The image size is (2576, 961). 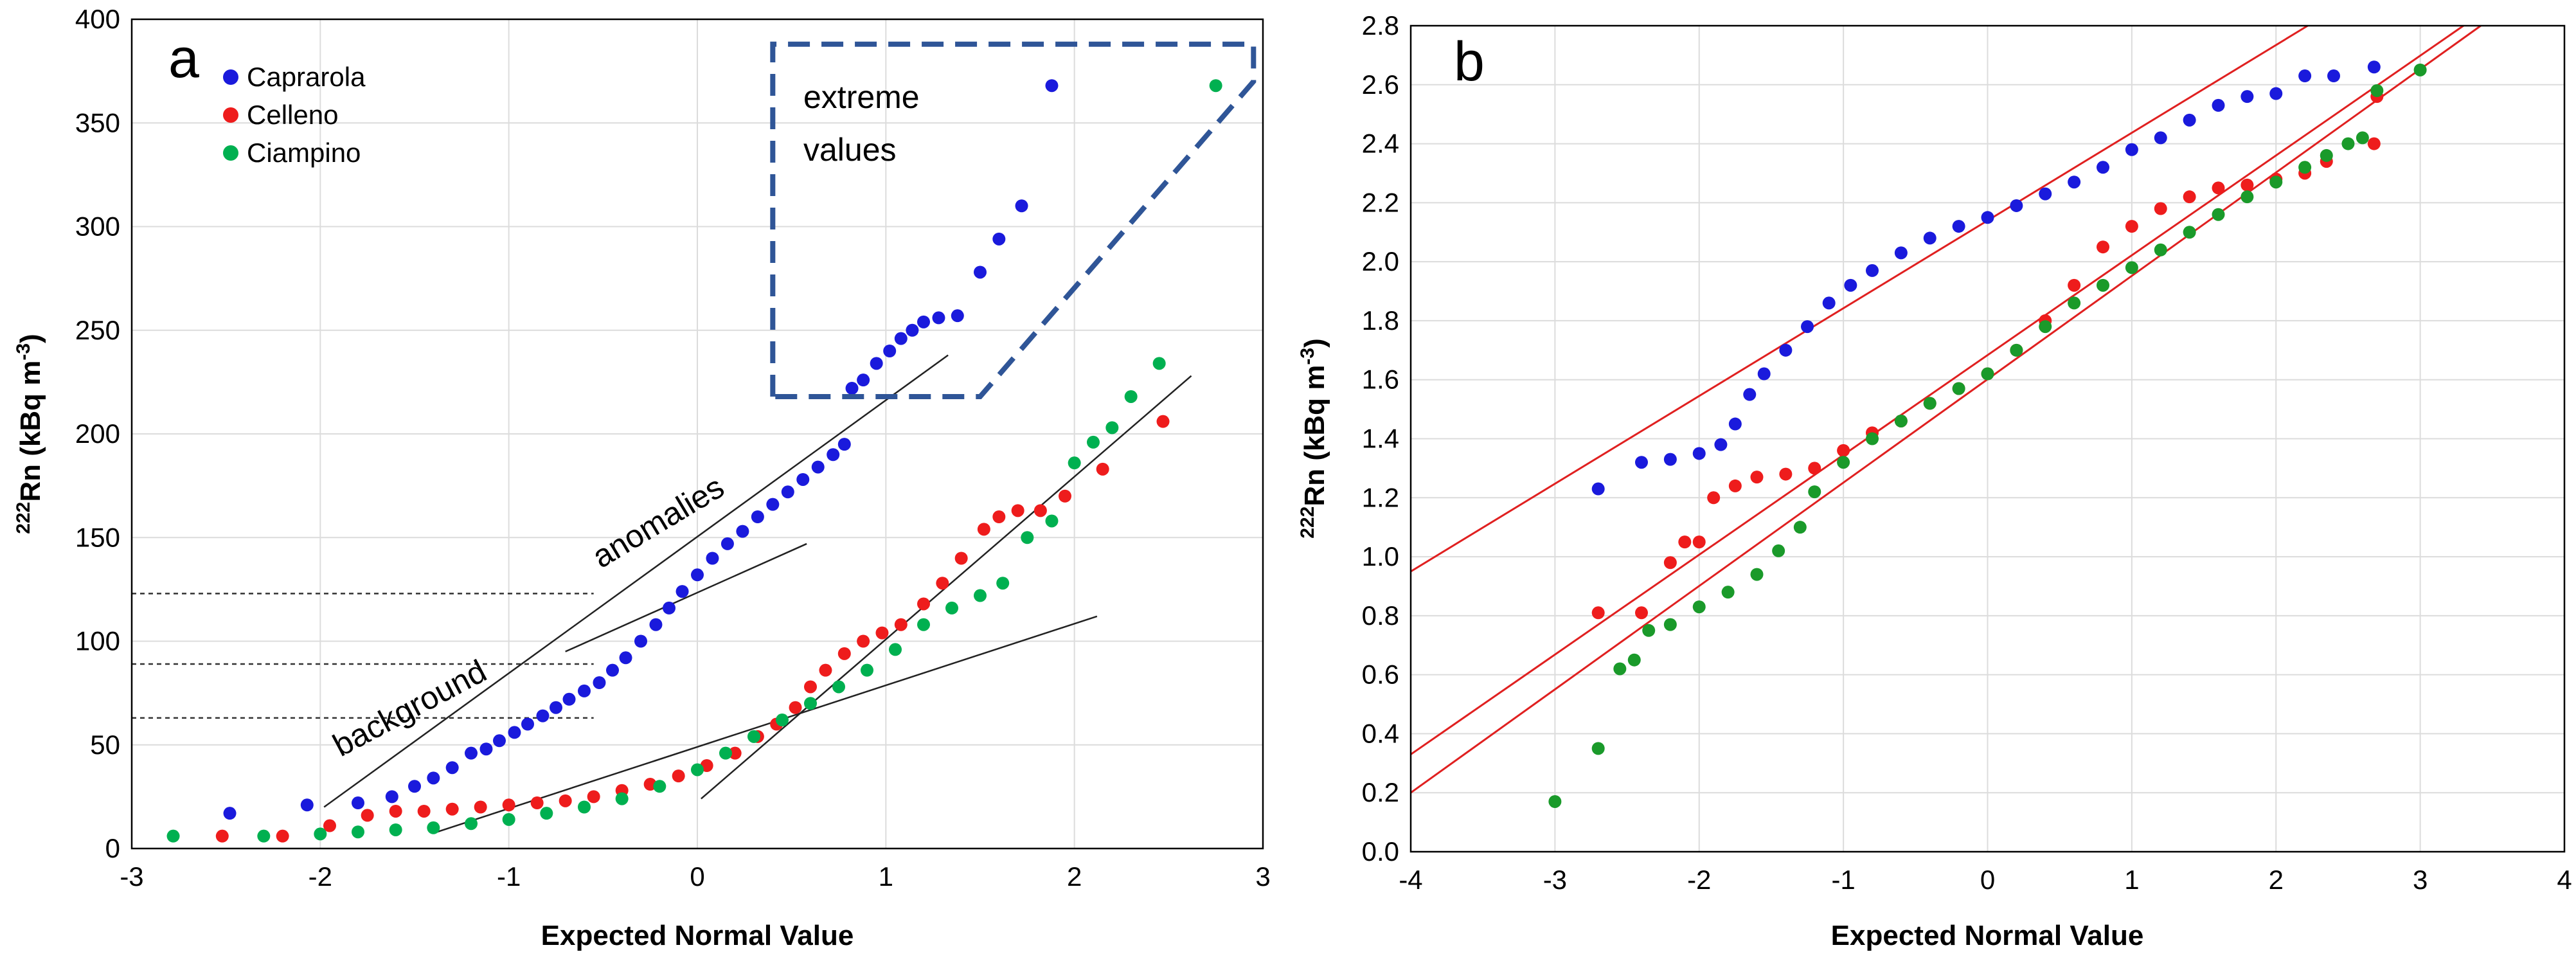 I want to click on panel-b-y-tick-label: 0.2, so click(x=1380, y=792).